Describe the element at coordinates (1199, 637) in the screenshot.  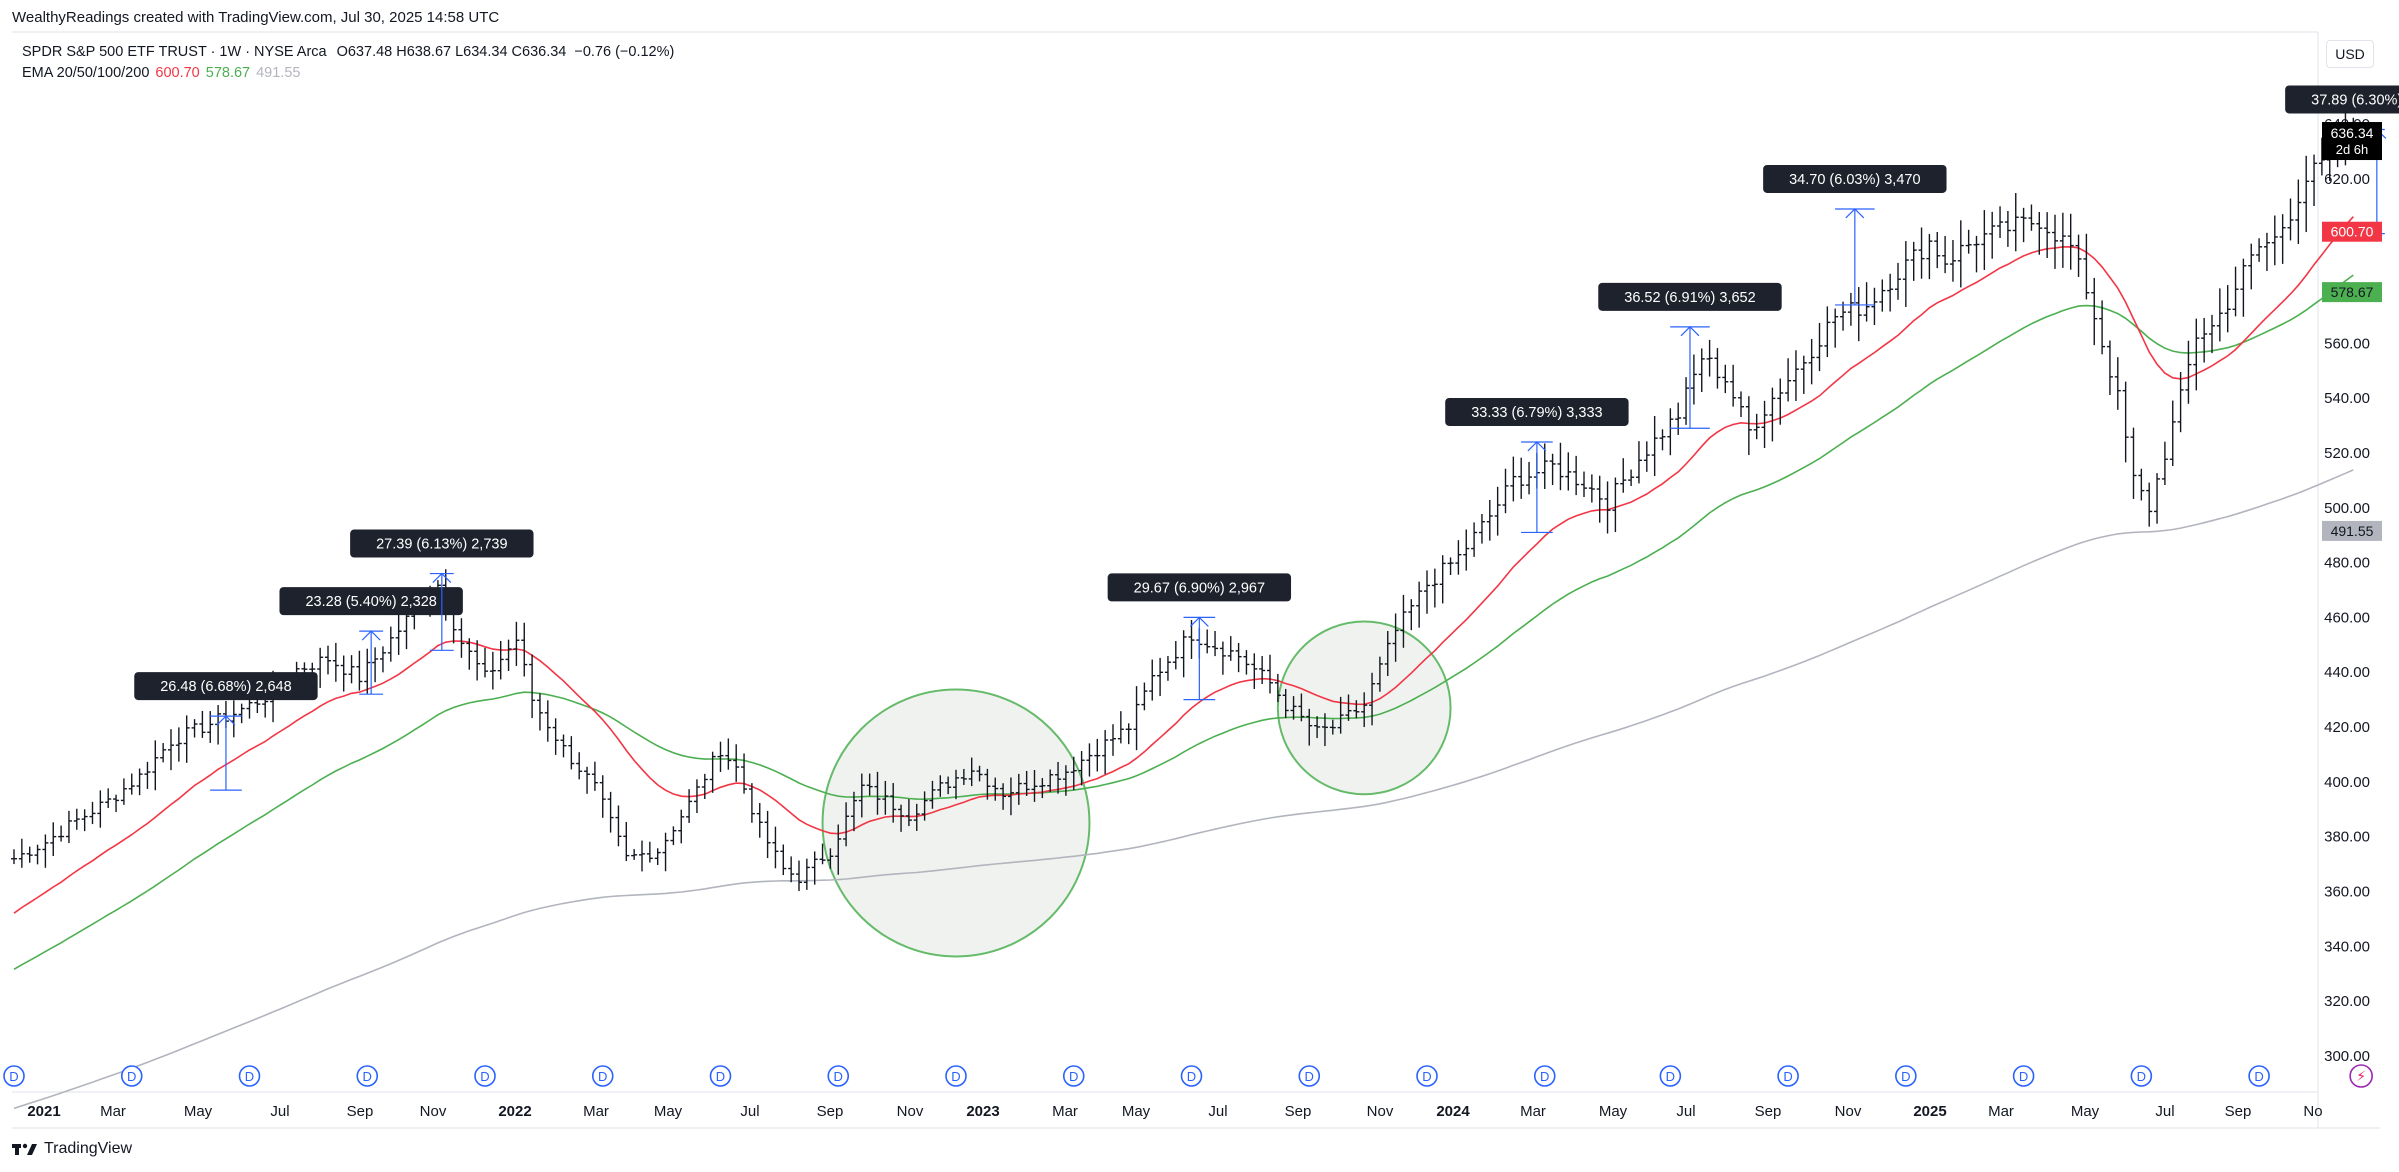
I see `price-range-measure: 29.67 (6.90%) 2,967` at that location.